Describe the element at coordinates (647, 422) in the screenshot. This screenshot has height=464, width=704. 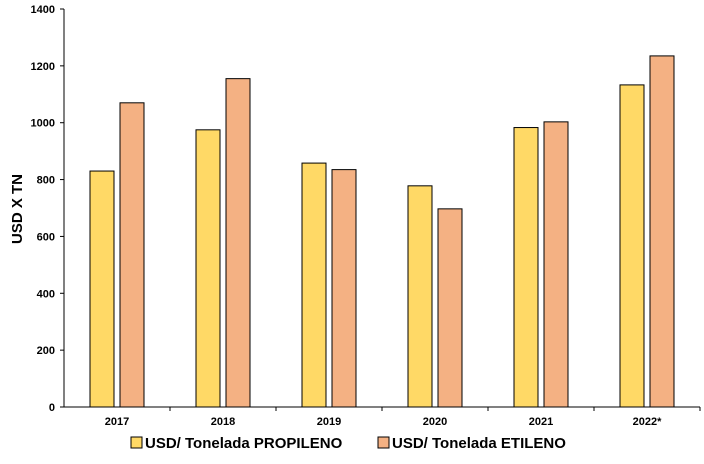
I see `x-tick-label: 2022*` at that location.